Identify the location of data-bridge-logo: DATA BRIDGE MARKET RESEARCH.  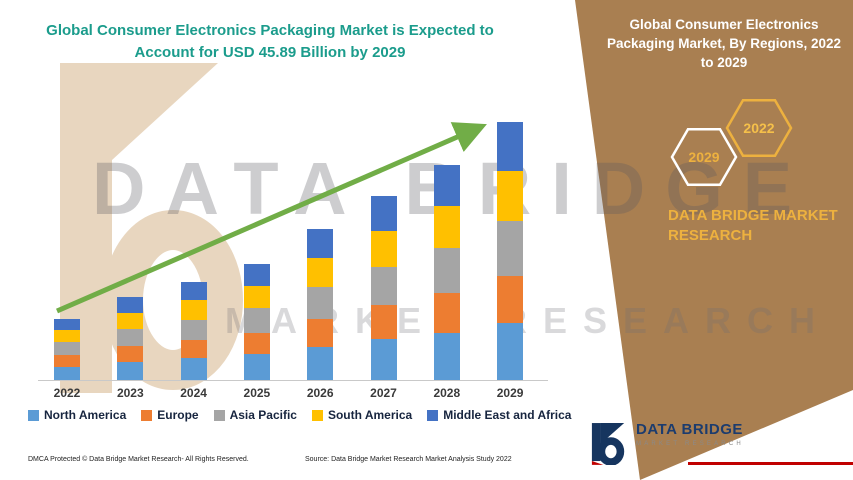
(667, 443).